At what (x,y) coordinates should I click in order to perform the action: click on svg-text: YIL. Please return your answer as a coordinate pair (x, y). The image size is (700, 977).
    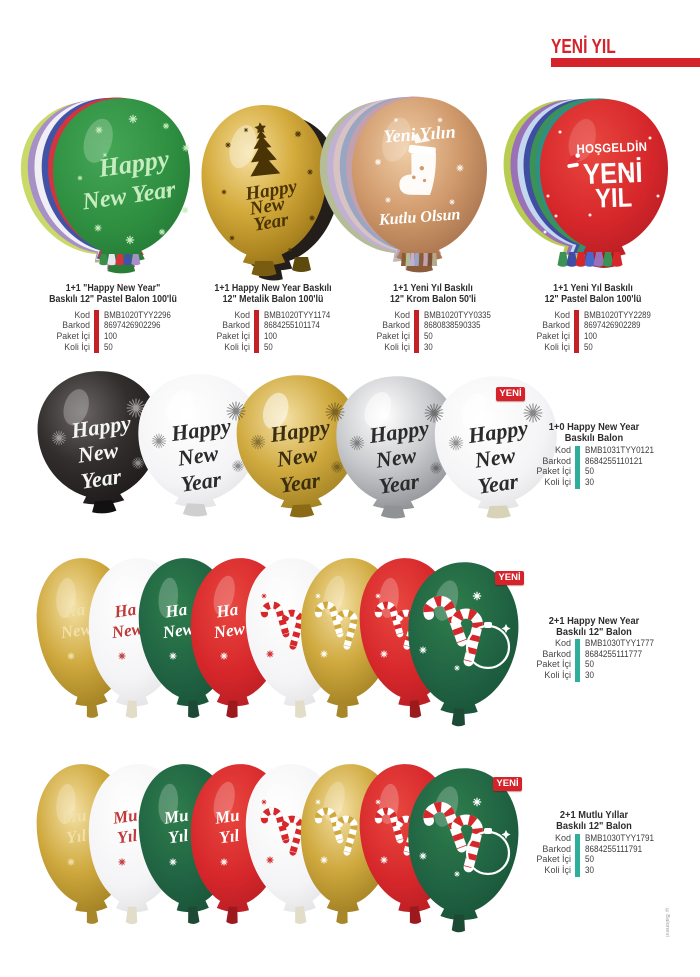
    Looking at the image, I should click on (614, 198).